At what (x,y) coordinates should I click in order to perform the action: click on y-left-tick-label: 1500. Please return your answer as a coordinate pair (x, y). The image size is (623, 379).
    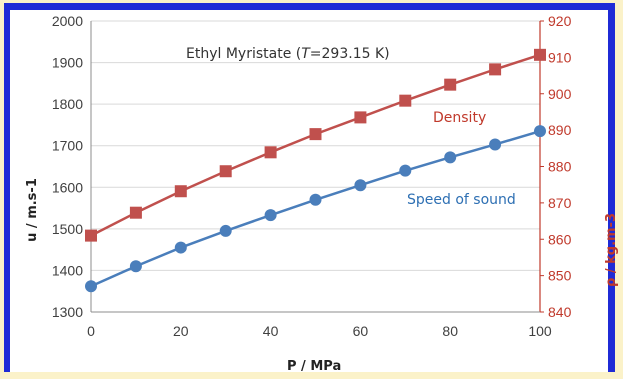
    Looking at the image, I should click on (67, 229).